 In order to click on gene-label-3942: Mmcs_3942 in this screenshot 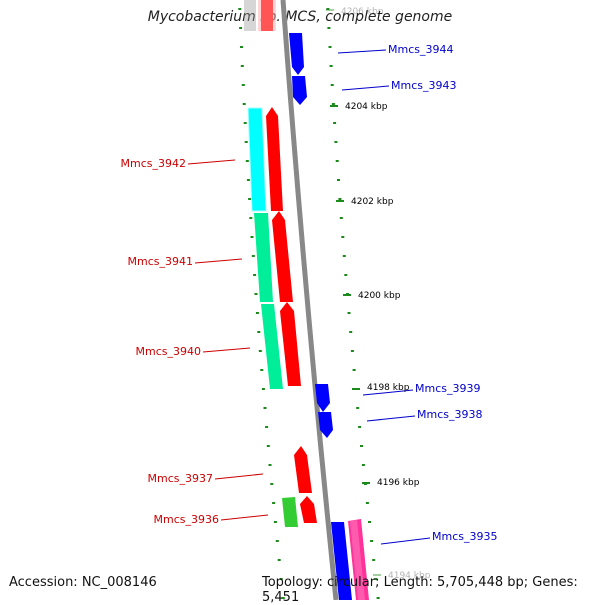, I will do `click(153, 163)`.